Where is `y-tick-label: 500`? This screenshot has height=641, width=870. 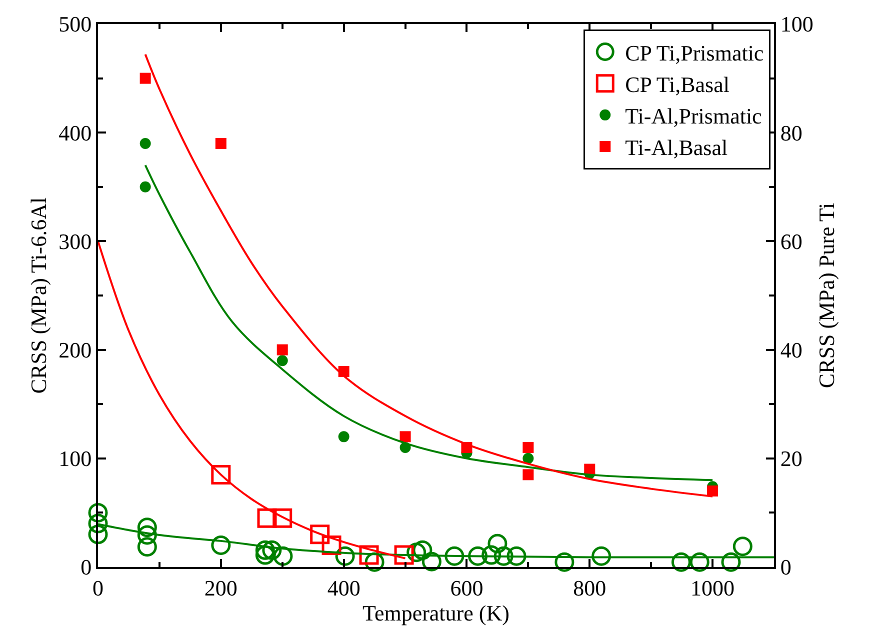
y-tick-label: 500 is located at coordinates (75, 24).